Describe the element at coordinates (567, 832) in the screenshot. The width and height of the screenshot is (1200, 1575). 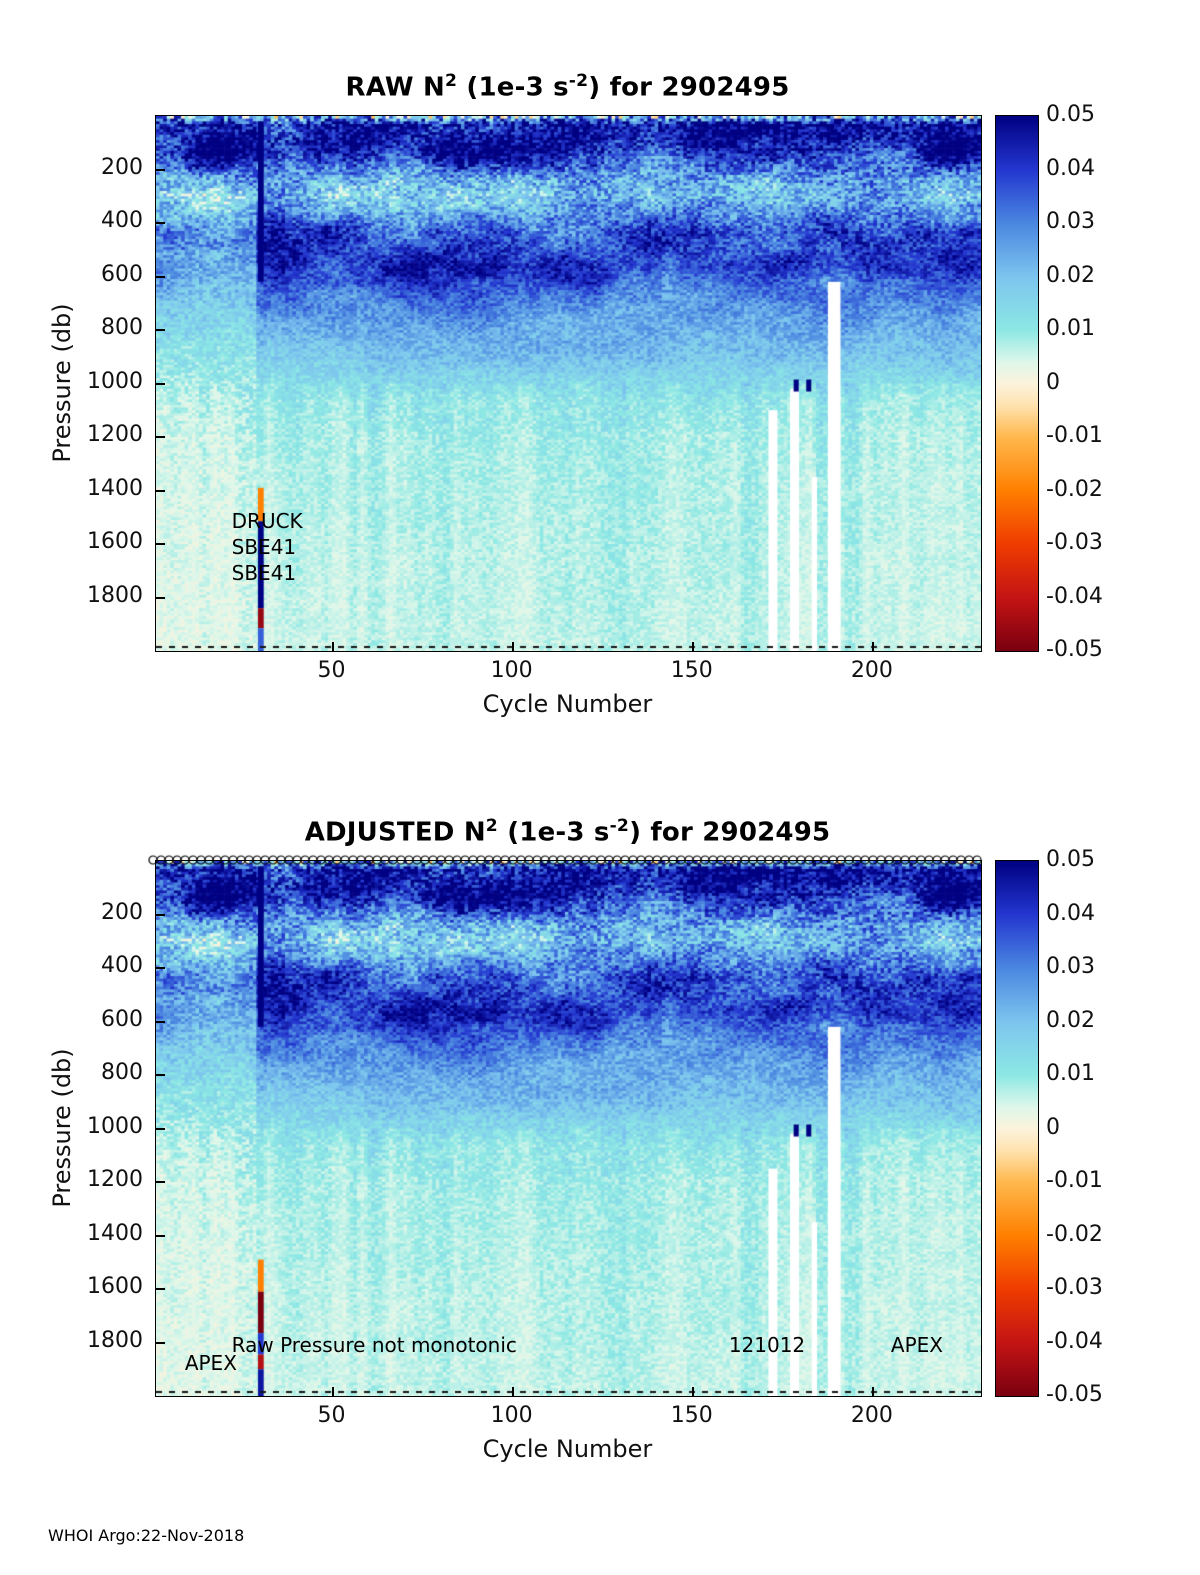
I see `adjusted-panel-title: ADJUSTED N2 (1e-3 s-2) for 2902495` at that location.